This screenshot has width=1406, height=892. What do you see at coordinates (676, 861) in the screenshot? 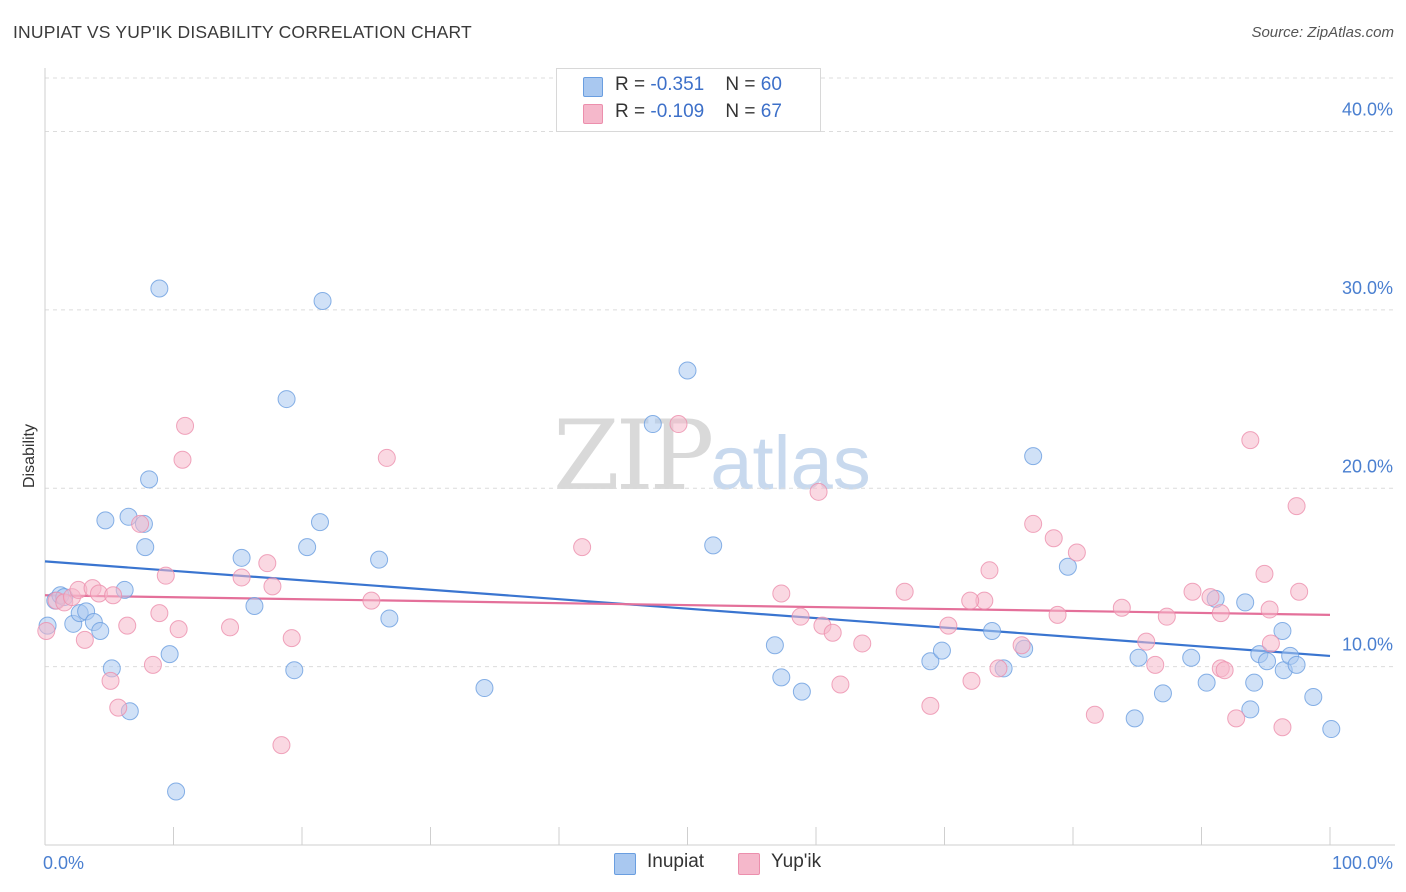
I see `series-label-inupiat: Inupiat` at bounding box center [676, 861].